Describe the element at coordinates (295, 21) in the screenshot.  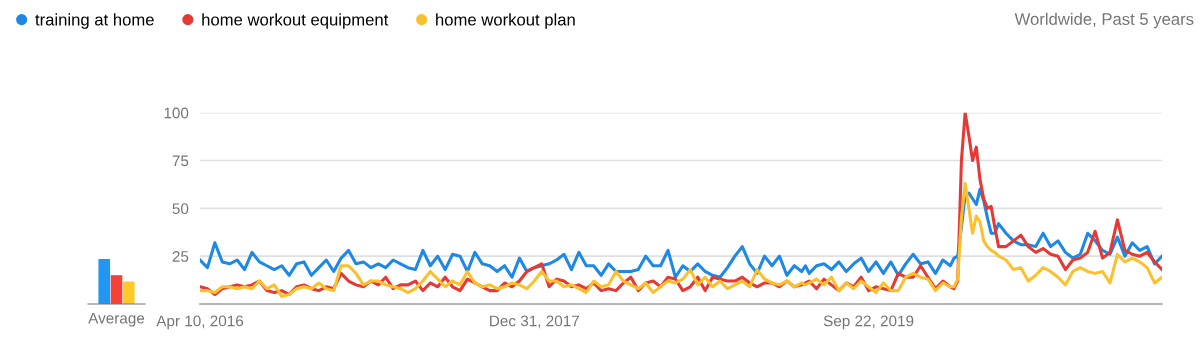
I see `legend-label: home workout equipment` at that location.